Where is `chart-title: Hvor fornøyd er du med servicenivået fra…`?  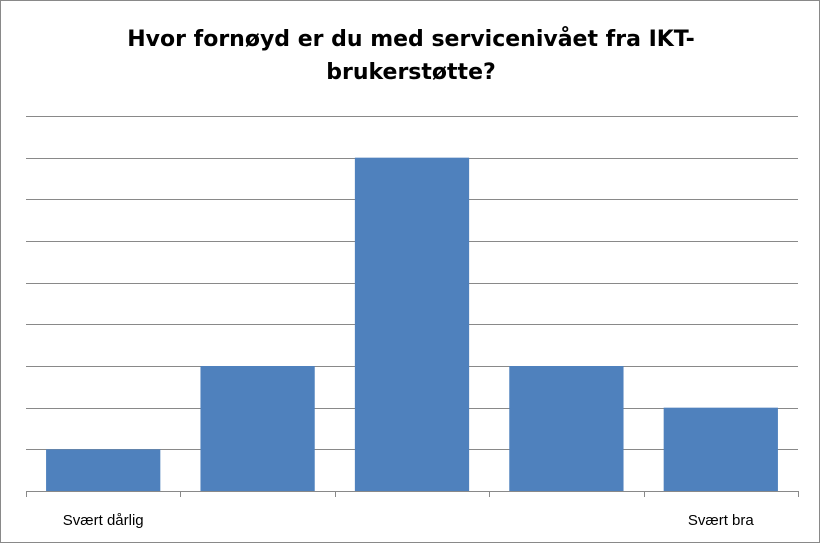
chart-title: Hvor fornøyd er du med servicenivået fra… is located at coordinates (411, 56).